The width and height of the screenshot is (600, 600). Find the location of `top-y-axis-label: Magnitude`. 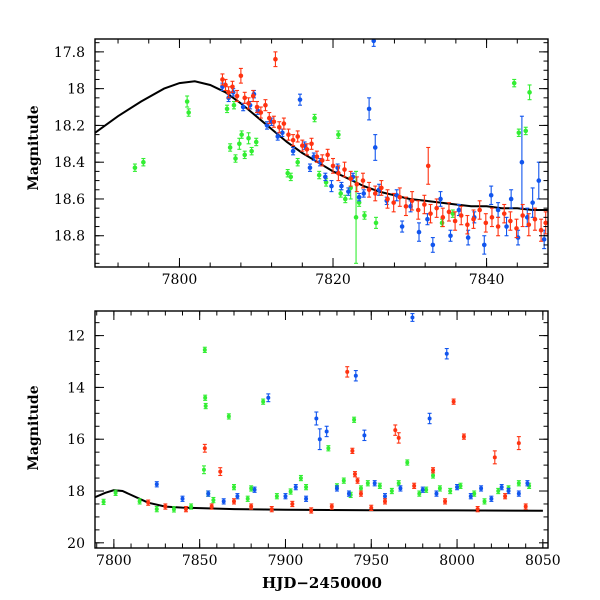

top-y-axis-label: Magnitude is located at coordinates (34, 147).